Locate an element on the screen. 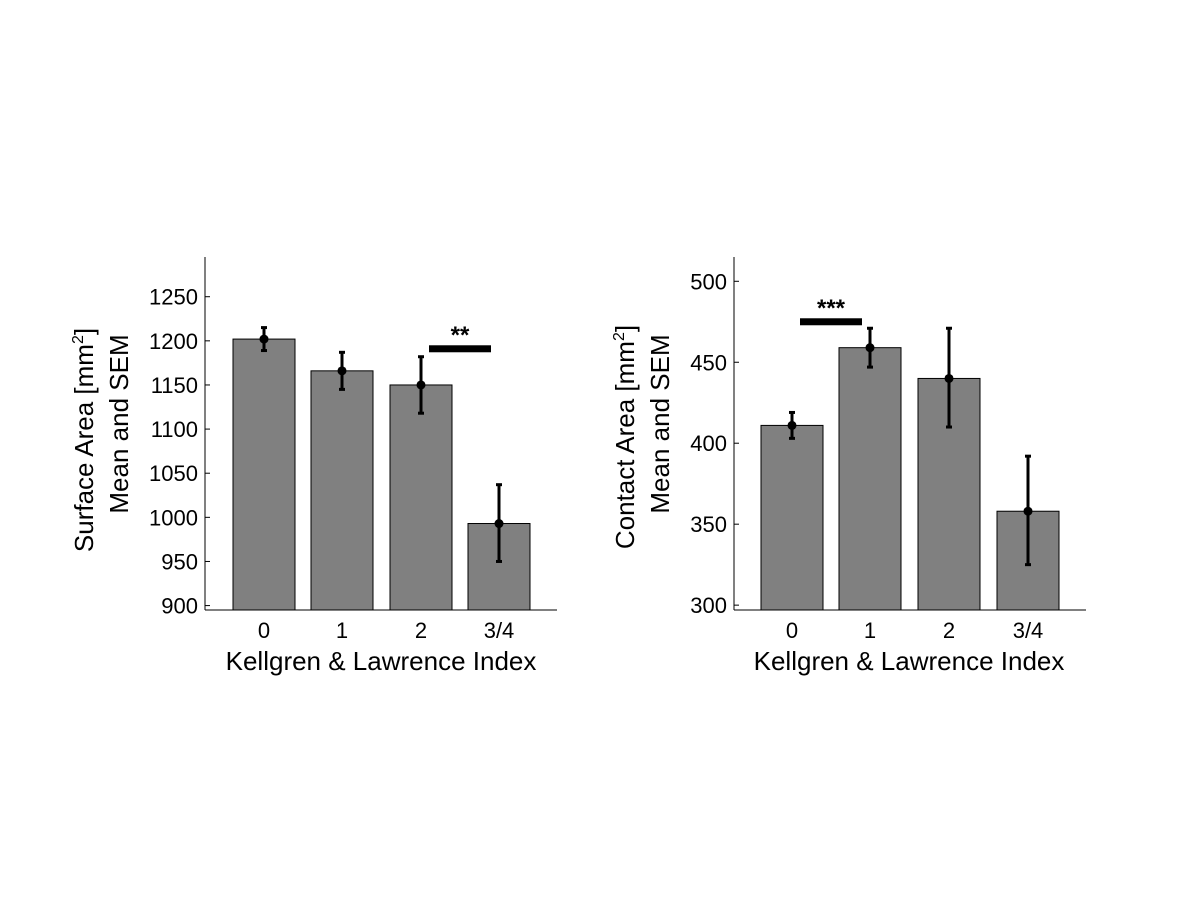 The height and width of the screenshot is (901, 1201). y-tick-label: 500 is located at coordinates (708, 281).